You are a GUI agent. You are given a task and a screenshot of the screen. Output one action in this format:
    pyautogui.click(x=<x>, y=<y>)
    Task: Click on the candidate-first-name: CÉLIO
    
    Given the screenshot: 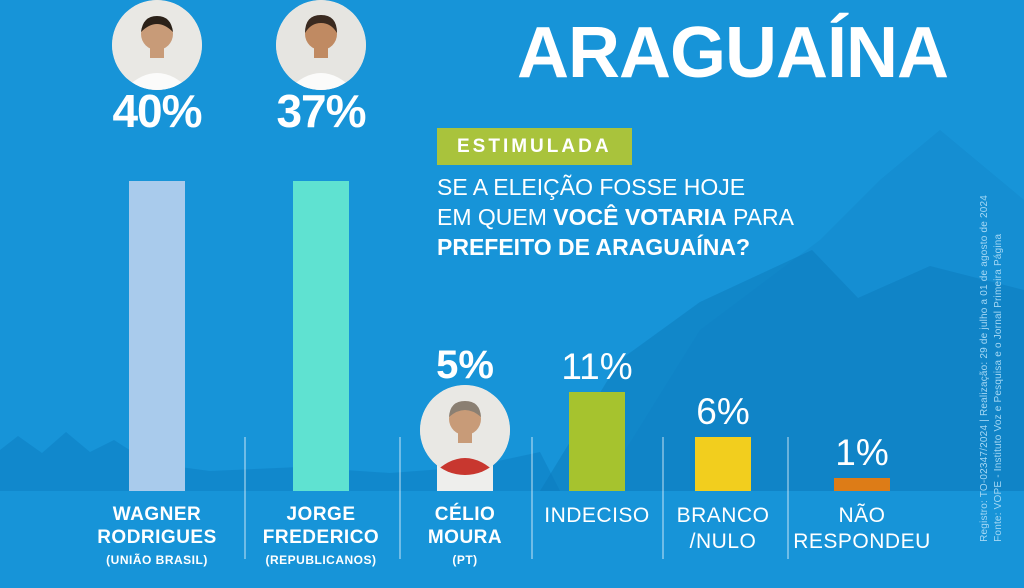 What is the action you would take?
    pyautogui.click(x=465, y=514)
    